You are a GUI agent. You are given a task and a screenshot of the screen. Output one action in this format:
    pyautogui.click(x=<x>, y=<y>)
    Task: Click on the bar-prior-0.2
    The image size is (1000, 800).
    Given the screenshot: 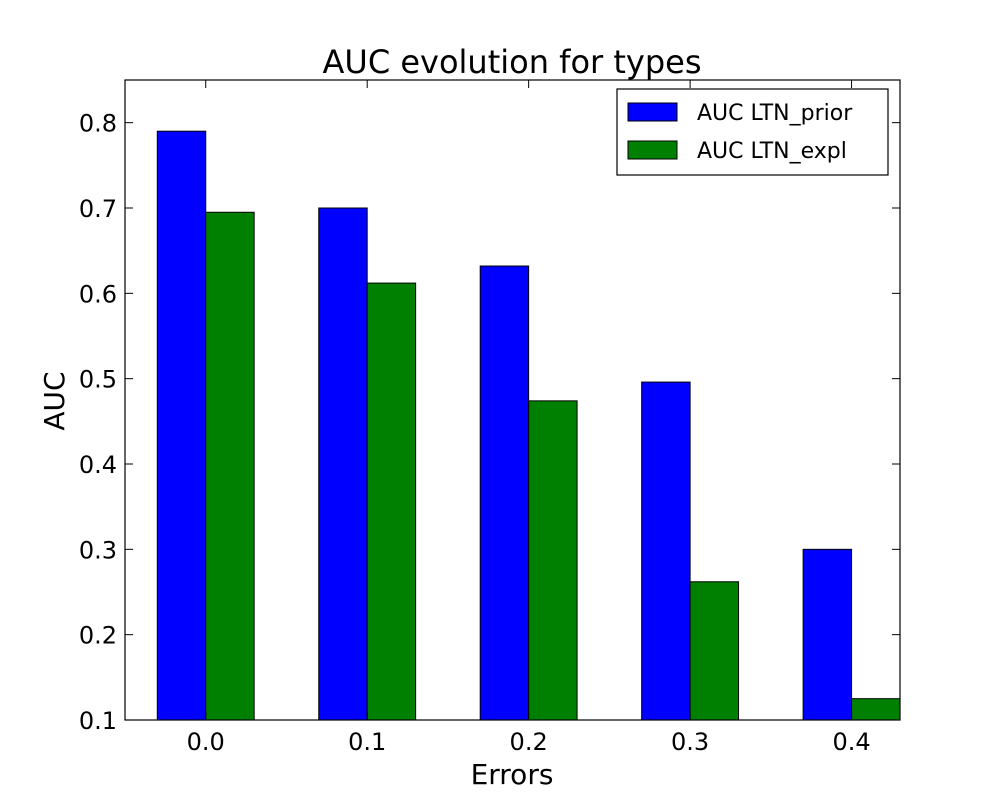 What is the action you would take?
    pyautogui.click(x=504, y=493)
    